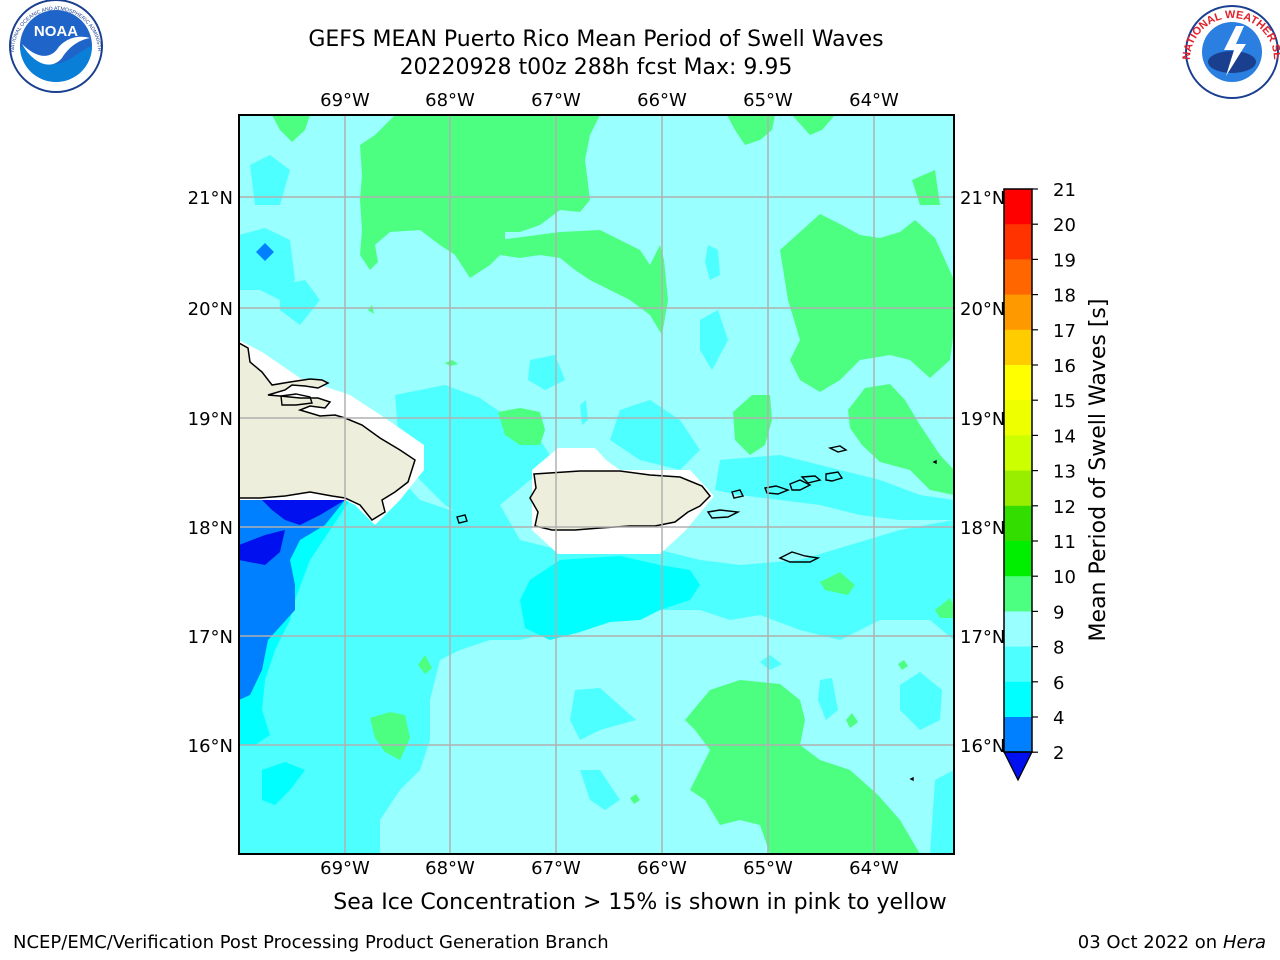  I want to click on lat-label-right: 19°N, so click(982, 419).